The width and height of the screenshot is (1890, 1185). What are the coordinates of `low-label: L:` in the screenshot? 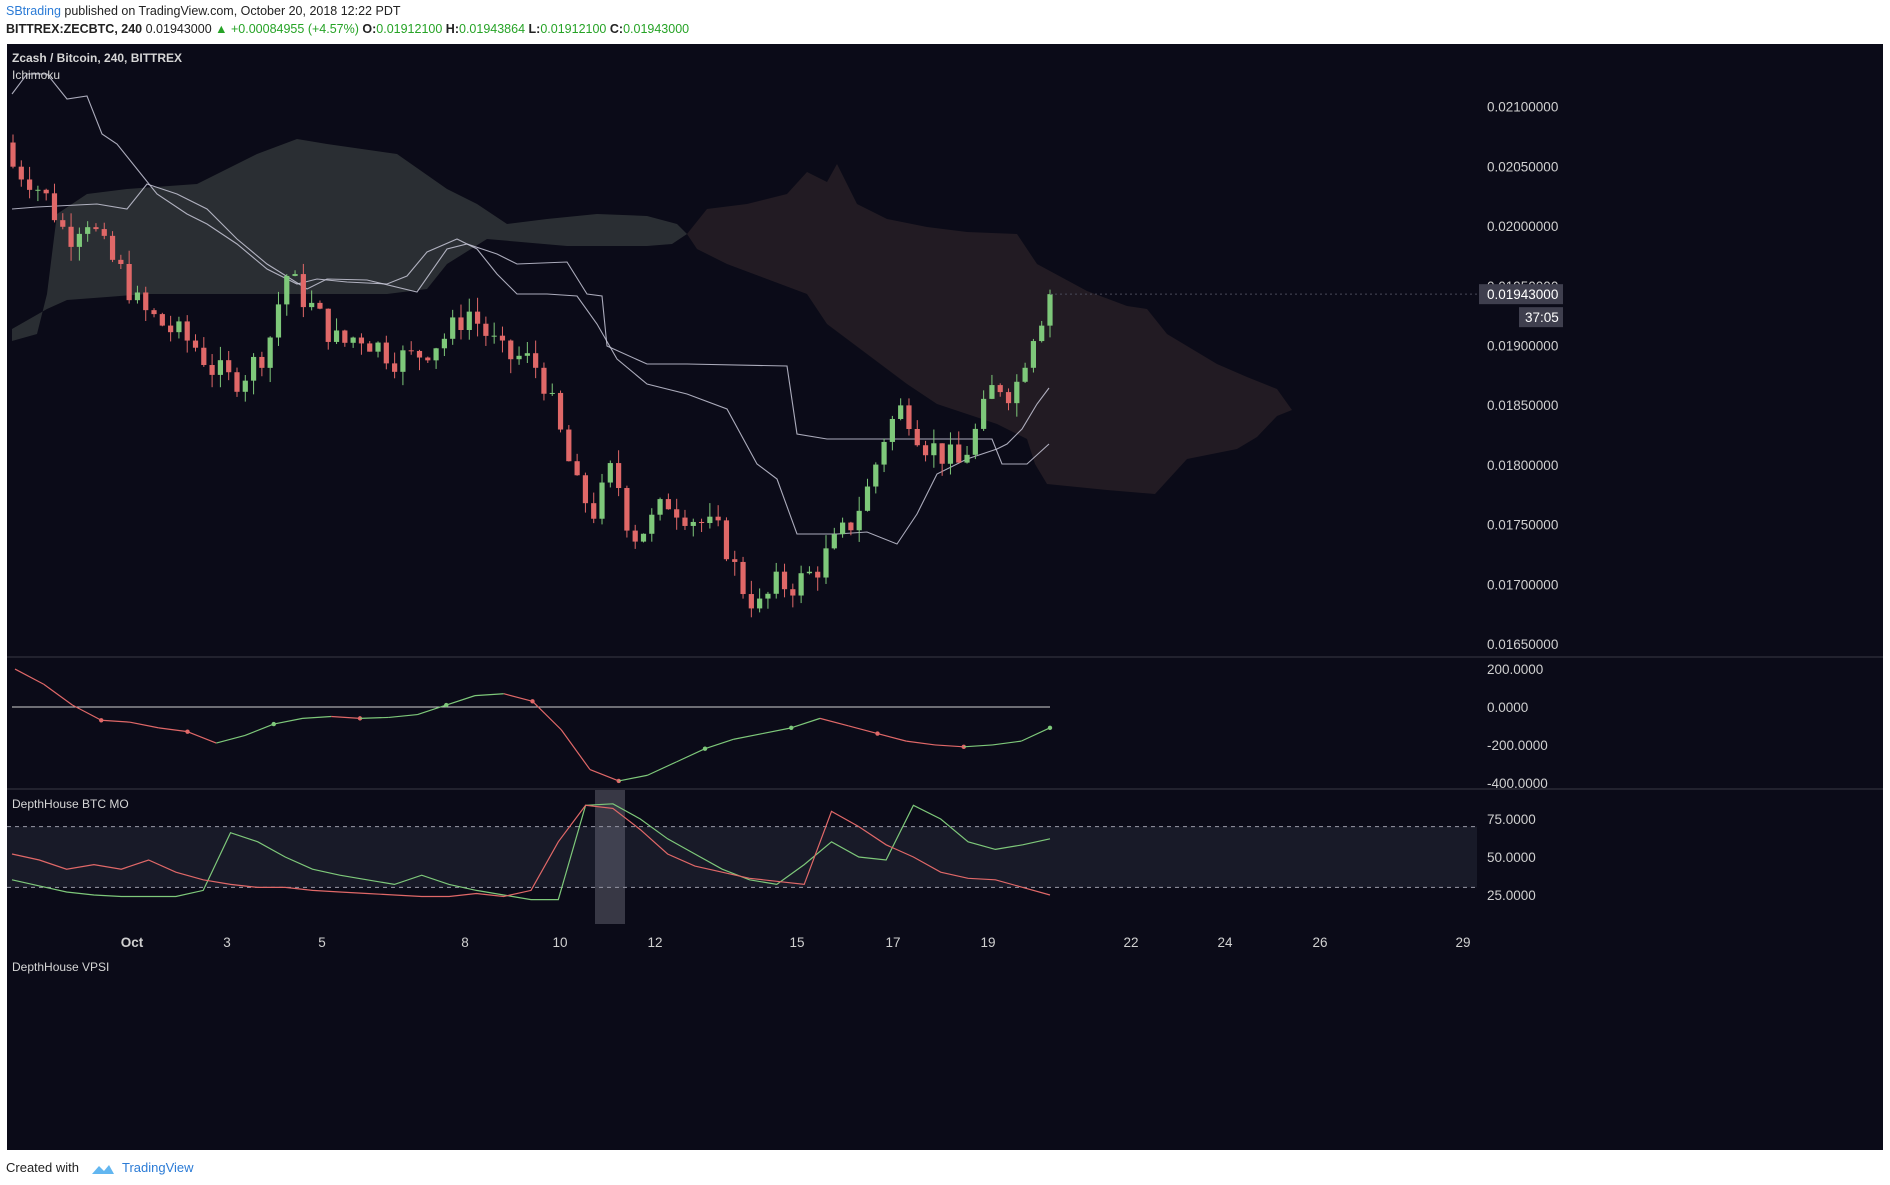 It's located at (534, 29).